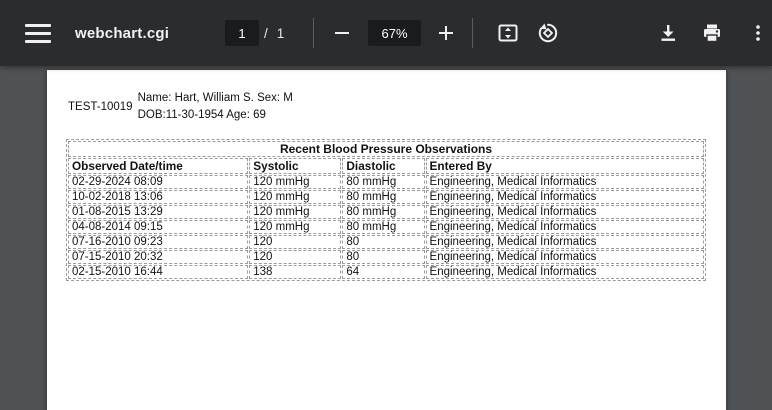  Describe the element at coordinates (158, 257) in the screenshot. I see `cell-datetime: 07-15-2010 20:32` at that location.